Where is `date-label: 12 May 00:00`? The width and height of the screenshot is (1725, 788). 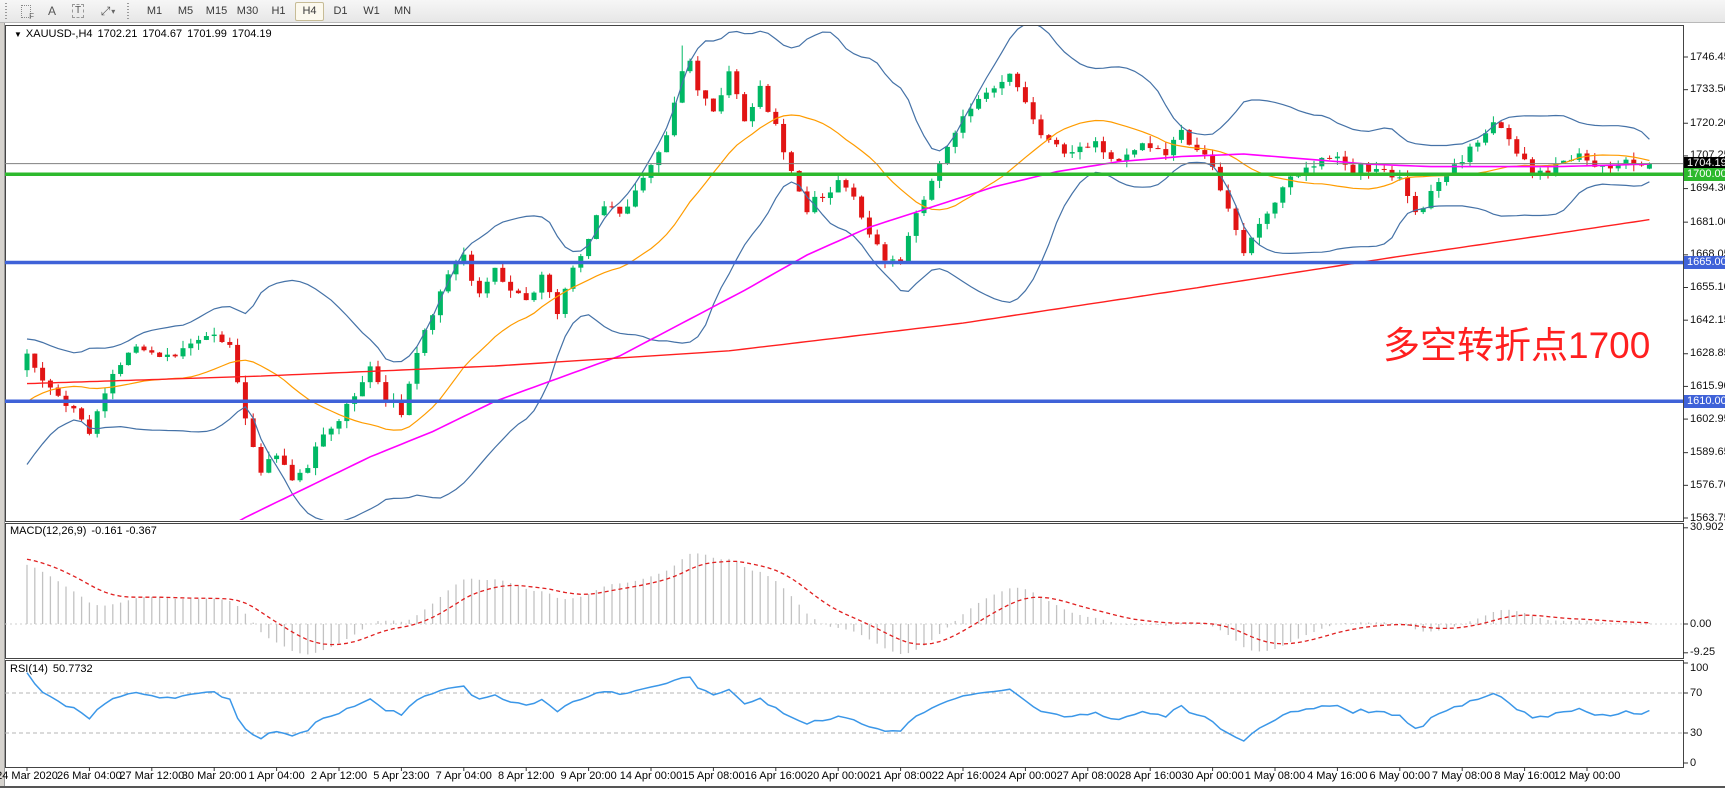
date-label: 12 May 00:00 is located at coordinates (1587, 776).